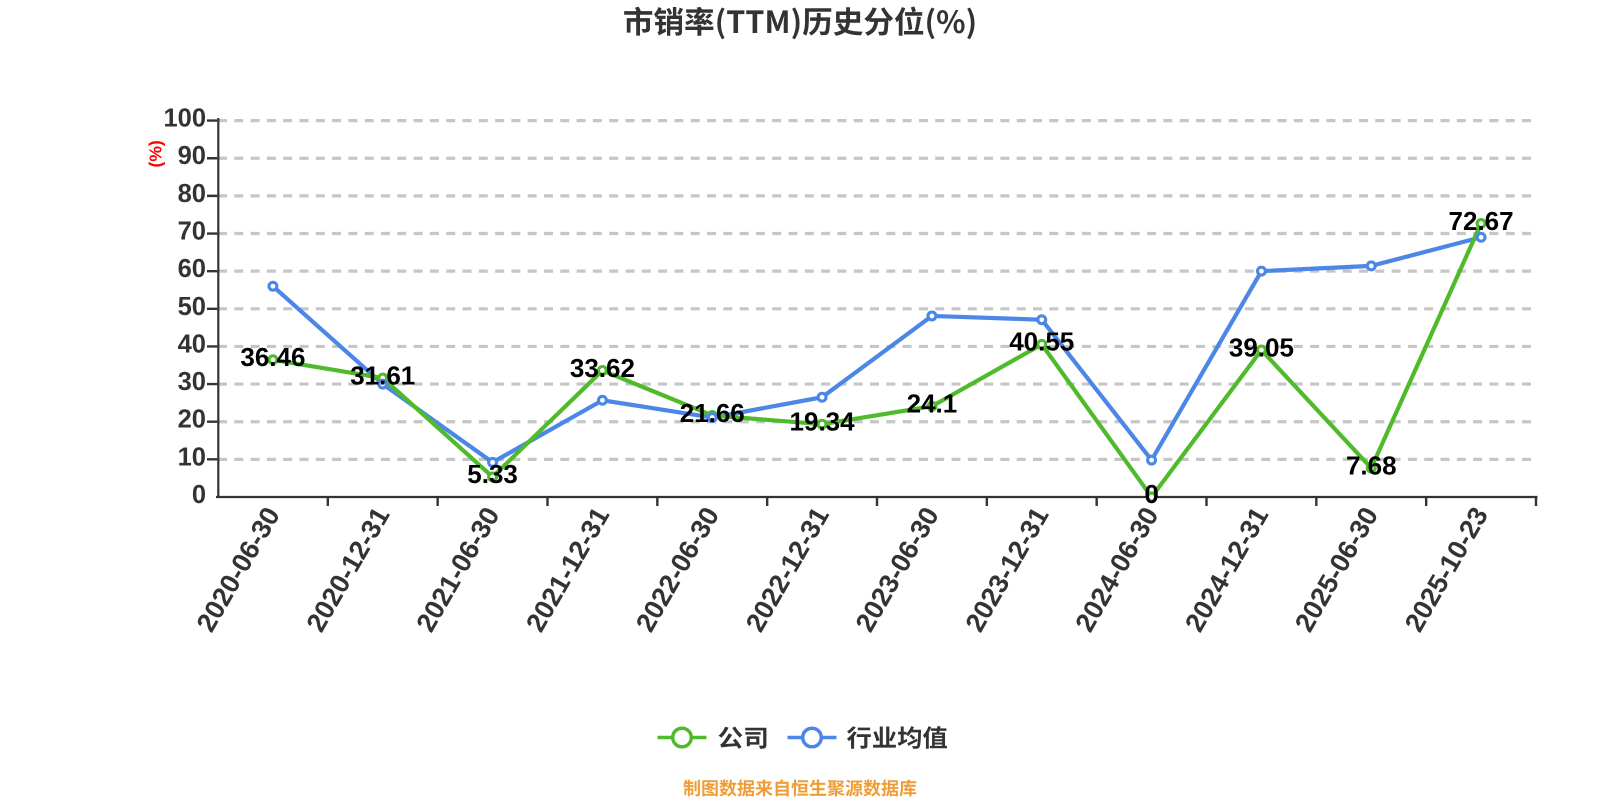 This screenshot has height=805, width=1600. What do you see at coordinates (1041, 342) in the screenshot?
I see `svg-text: 40.55` at bounding box center [1041, 342].